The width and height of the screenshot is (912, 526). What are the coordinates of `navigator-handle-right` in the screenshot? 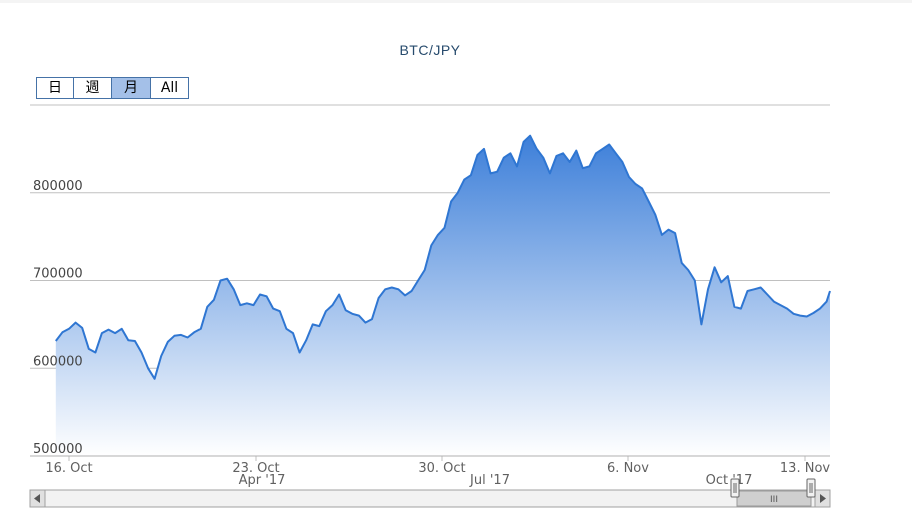 It's located at (811, 488).